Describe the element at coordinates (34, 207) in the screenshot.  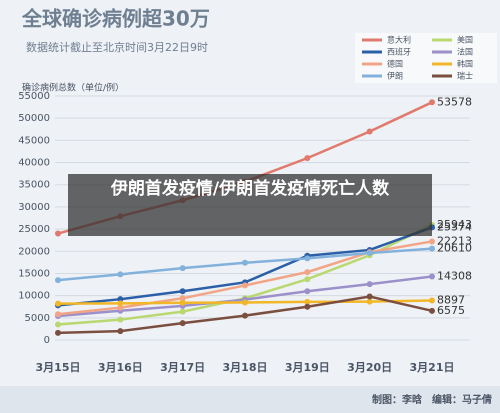
I see `y-tick-label: 30000` at that location.